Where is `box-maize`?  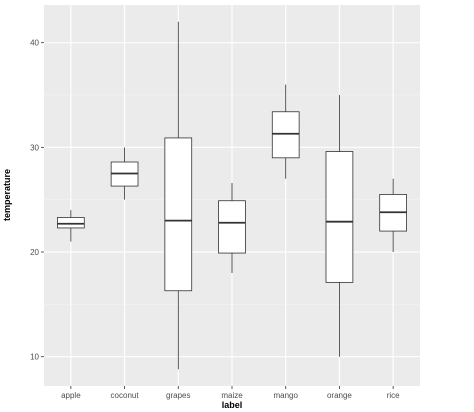
box-maize is located at coordinates (232, 227).